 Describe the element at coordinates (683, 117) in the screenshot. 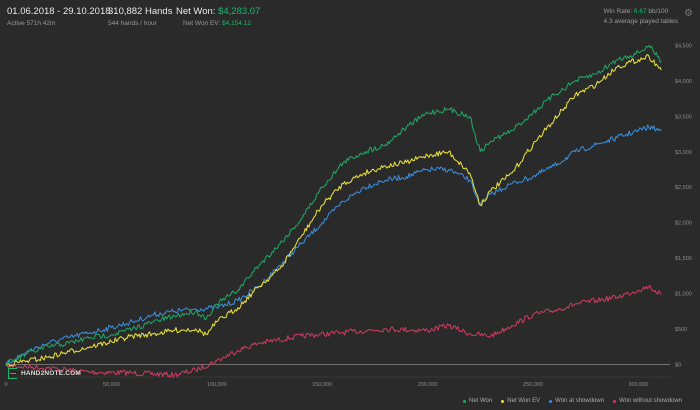

I see `y-tick-label: $3,500` at that location.